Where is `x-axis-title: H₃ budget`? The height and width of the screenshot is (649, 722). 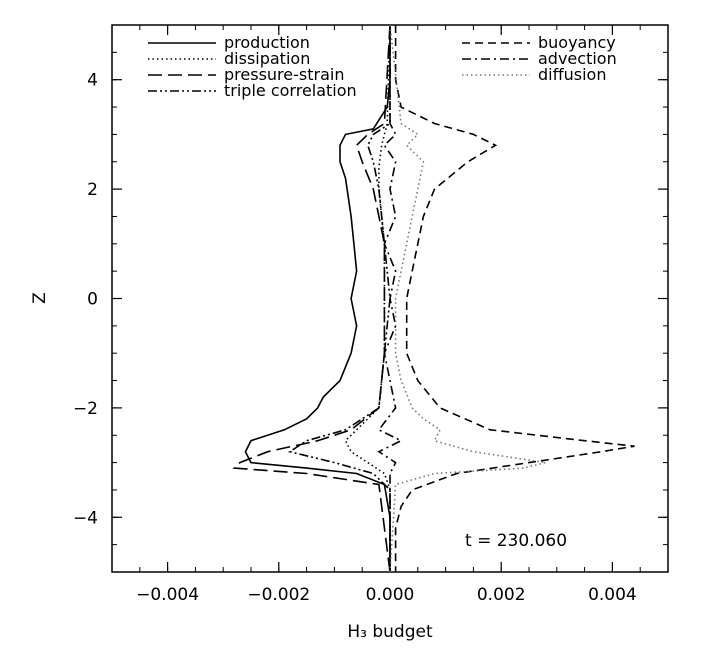 x-axis-title: H₃ budget is located at coordinates (390, 632).